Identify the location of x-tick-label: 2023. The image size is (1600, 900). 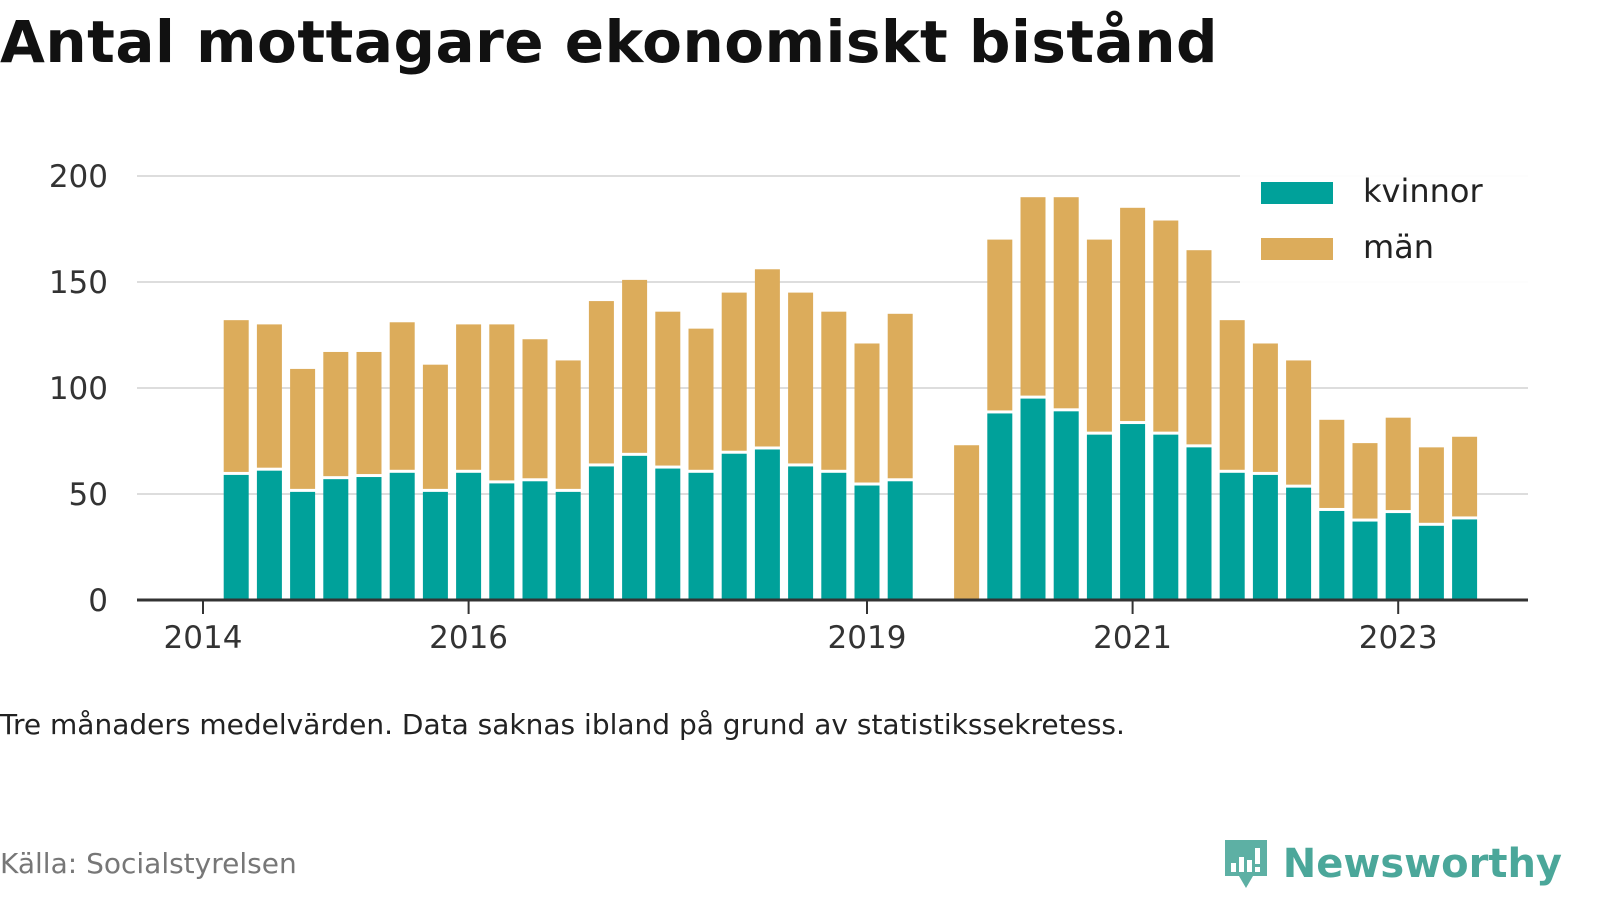
(1398, 638).